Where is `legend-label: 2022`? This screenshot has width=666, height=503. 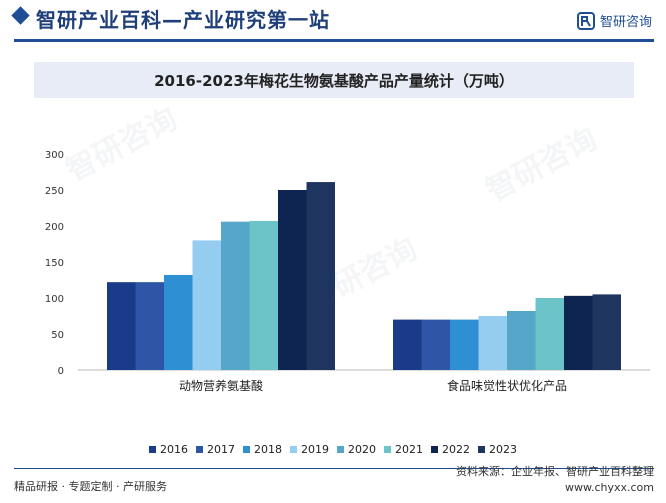
legend-label: 2022 is located at coordinates (456, 449).